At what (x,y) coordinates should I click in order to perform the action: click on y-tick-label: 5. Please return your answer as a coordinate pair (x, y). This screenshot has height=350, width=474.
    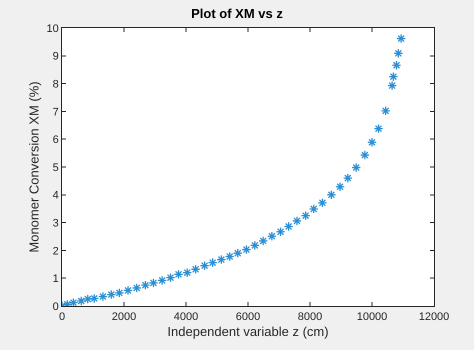
    Looking at the image, I should click on (55, 168).